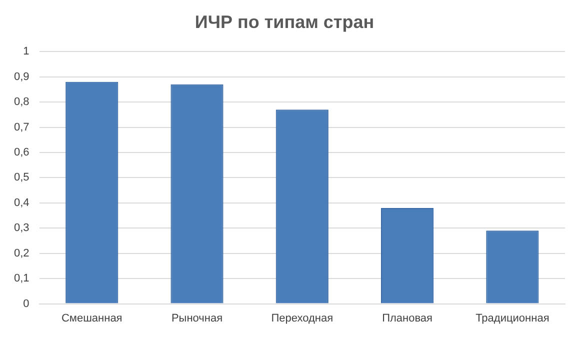  What do you see at coordinates (22, 228) in the screenshot?
I see `y-tick-label: 0,3` at bounding box center [22, 228].